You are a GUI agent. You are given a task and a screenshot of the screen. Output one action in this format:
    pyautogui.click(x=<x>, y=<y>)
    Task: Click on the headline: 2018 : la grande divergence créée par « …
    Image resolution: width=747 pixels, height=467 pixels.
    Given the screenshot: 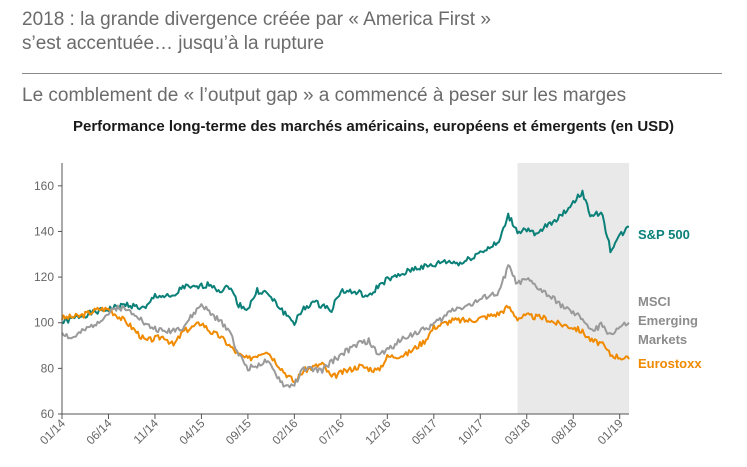 What is the action you would take?
    pyautogui.click(x=372, y=32)
    